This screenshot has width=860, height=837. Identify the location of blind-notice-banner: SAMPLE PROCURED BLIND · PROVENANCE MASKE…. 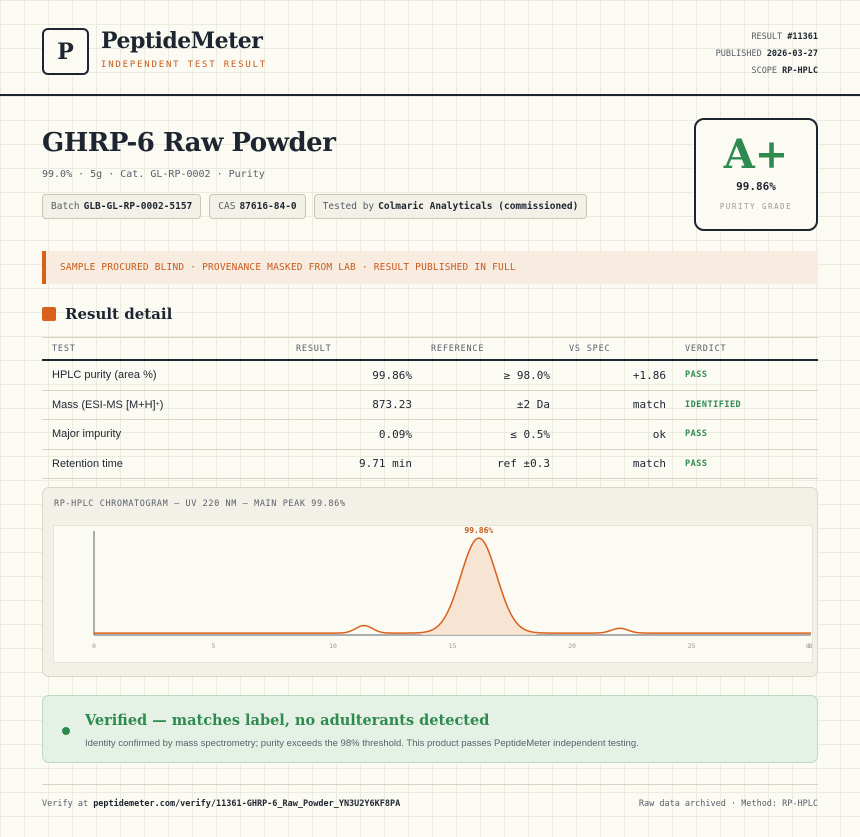
(430, 267).